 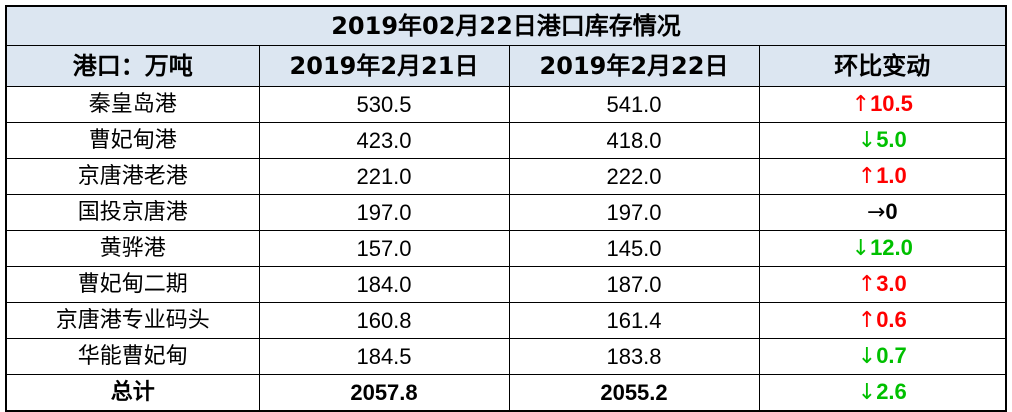 I want to click on change-cell: ↑1.0, so click(x=882, y=176).